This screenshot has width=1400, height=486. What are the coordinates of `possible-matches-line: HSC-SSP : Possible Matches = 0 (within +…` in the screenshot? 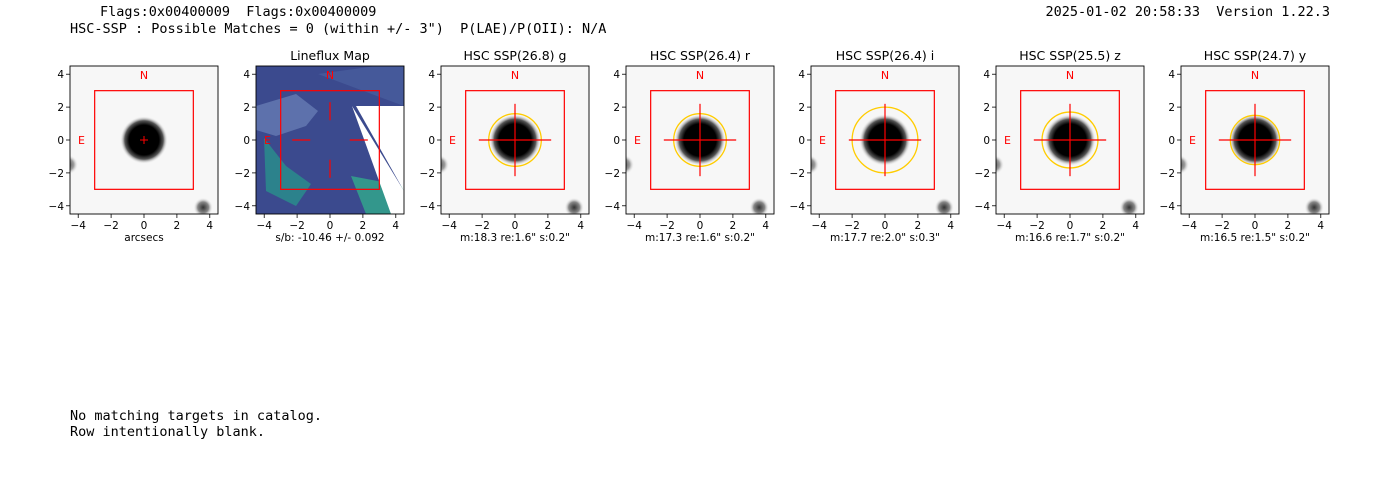 It's located at (338, 29).